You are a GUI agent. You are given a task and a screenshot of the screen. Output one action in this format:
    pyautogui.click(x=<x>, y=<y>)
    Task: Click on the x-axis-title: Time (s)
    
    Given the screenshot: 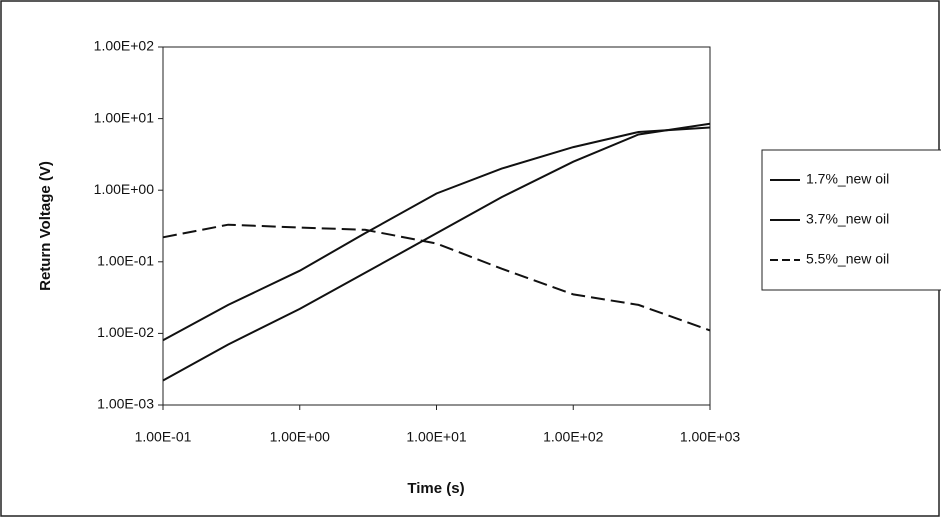 What is the action you would take?
    pyautogui.click(x=435, y=488)
    